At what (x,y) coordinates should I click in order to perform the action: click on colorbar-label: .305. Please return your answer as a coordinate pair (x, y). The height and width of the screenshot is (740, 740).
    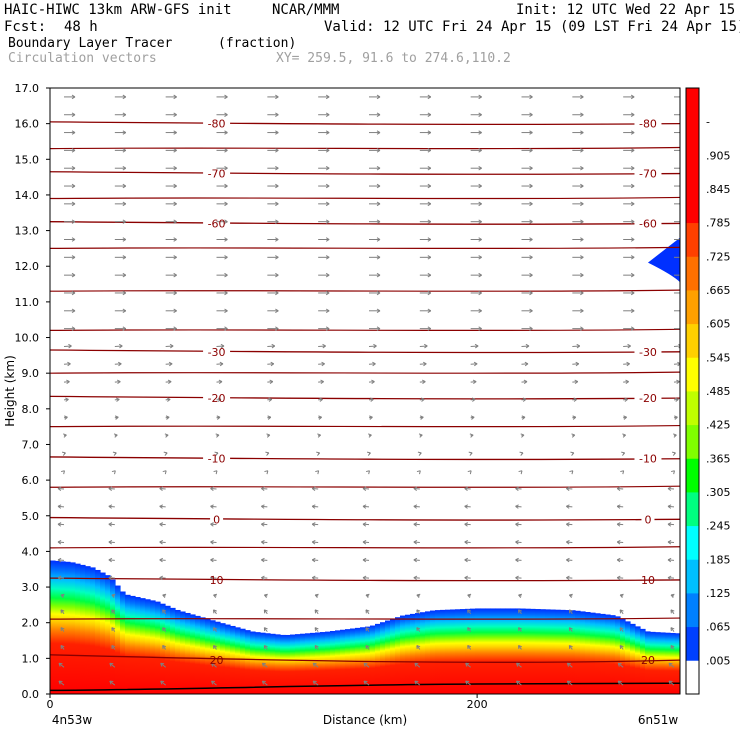
    Looking at the image, I should click on (718, 492).